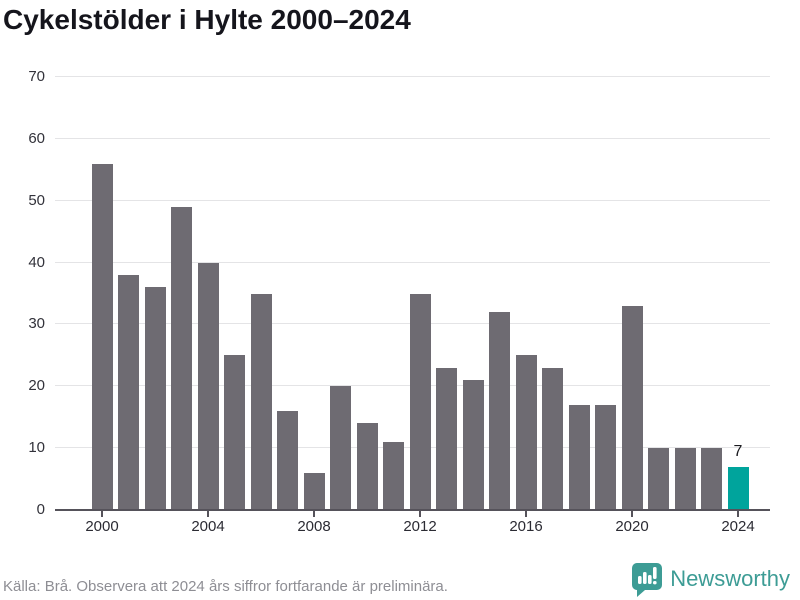 This screenshot has height=600, width=800. Describe the element at coordinates (208, 386) in the screenshot. I see `bar-2004` at that location.